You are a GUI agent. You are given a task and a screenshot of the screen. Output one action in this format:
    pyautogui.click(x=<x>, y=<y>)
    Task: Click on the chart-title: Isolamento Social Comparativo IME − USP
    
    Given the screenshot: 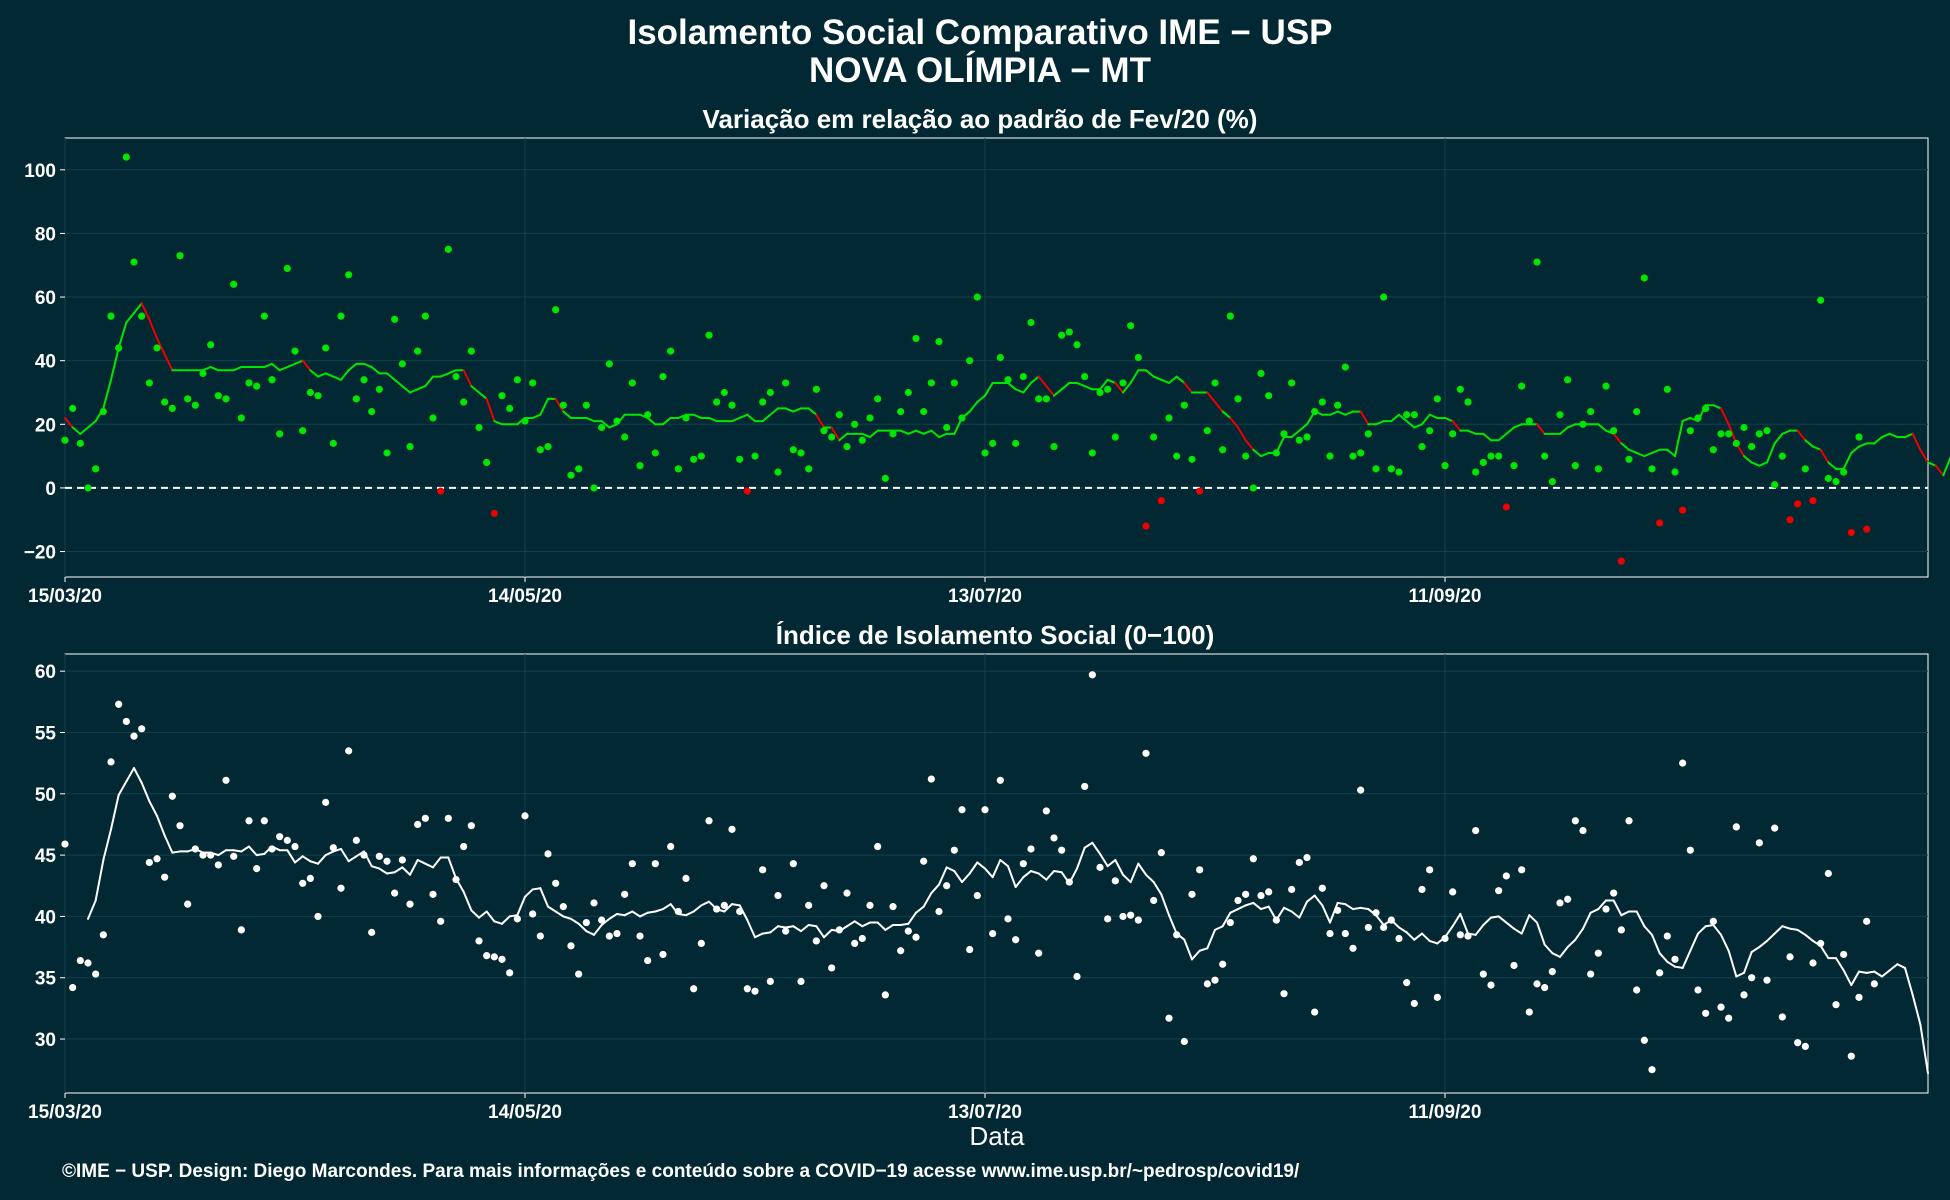 What is the action you would take?
    pyautogui.click(x=979, y=32)
    